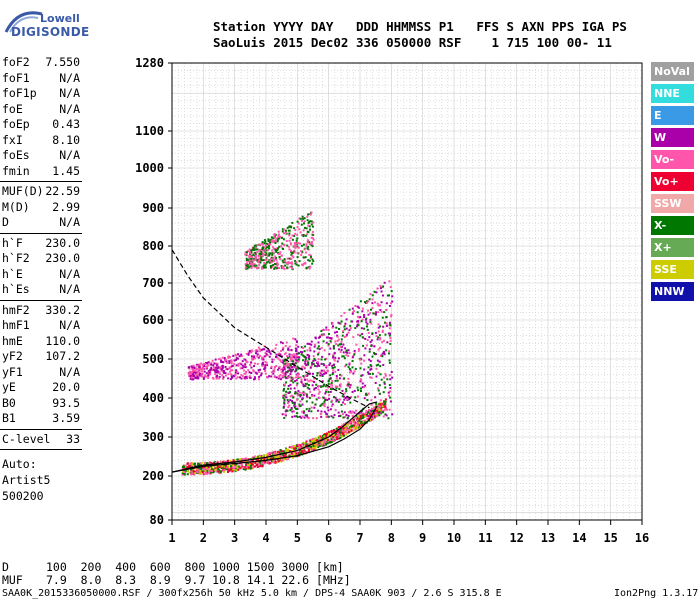 This screenshot has width=700, height=600. I want to click on param-value: 110.0, so click(62, 340).